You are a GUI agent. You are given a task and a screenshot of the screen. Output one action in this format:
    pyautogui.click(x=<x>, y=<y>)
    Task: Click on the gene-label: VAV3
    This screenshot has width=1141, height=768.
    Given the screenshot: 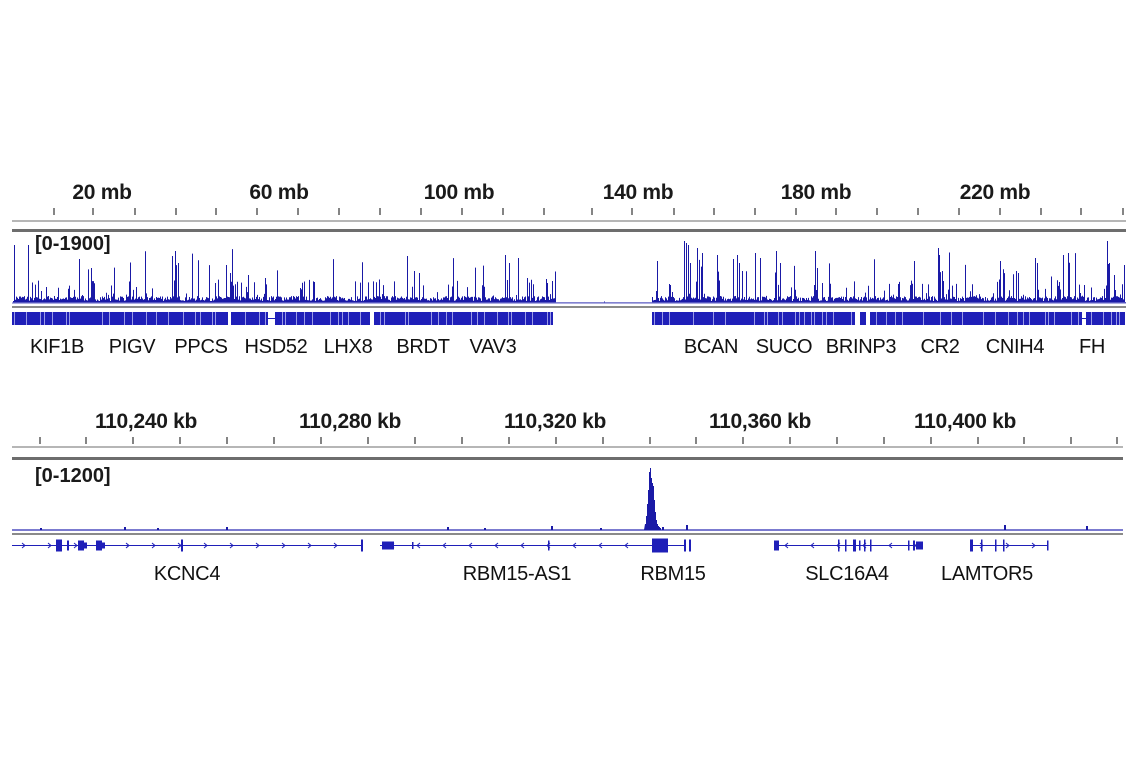 What is the action you would take?
    pyautogui.click(x=493, y=347)
    